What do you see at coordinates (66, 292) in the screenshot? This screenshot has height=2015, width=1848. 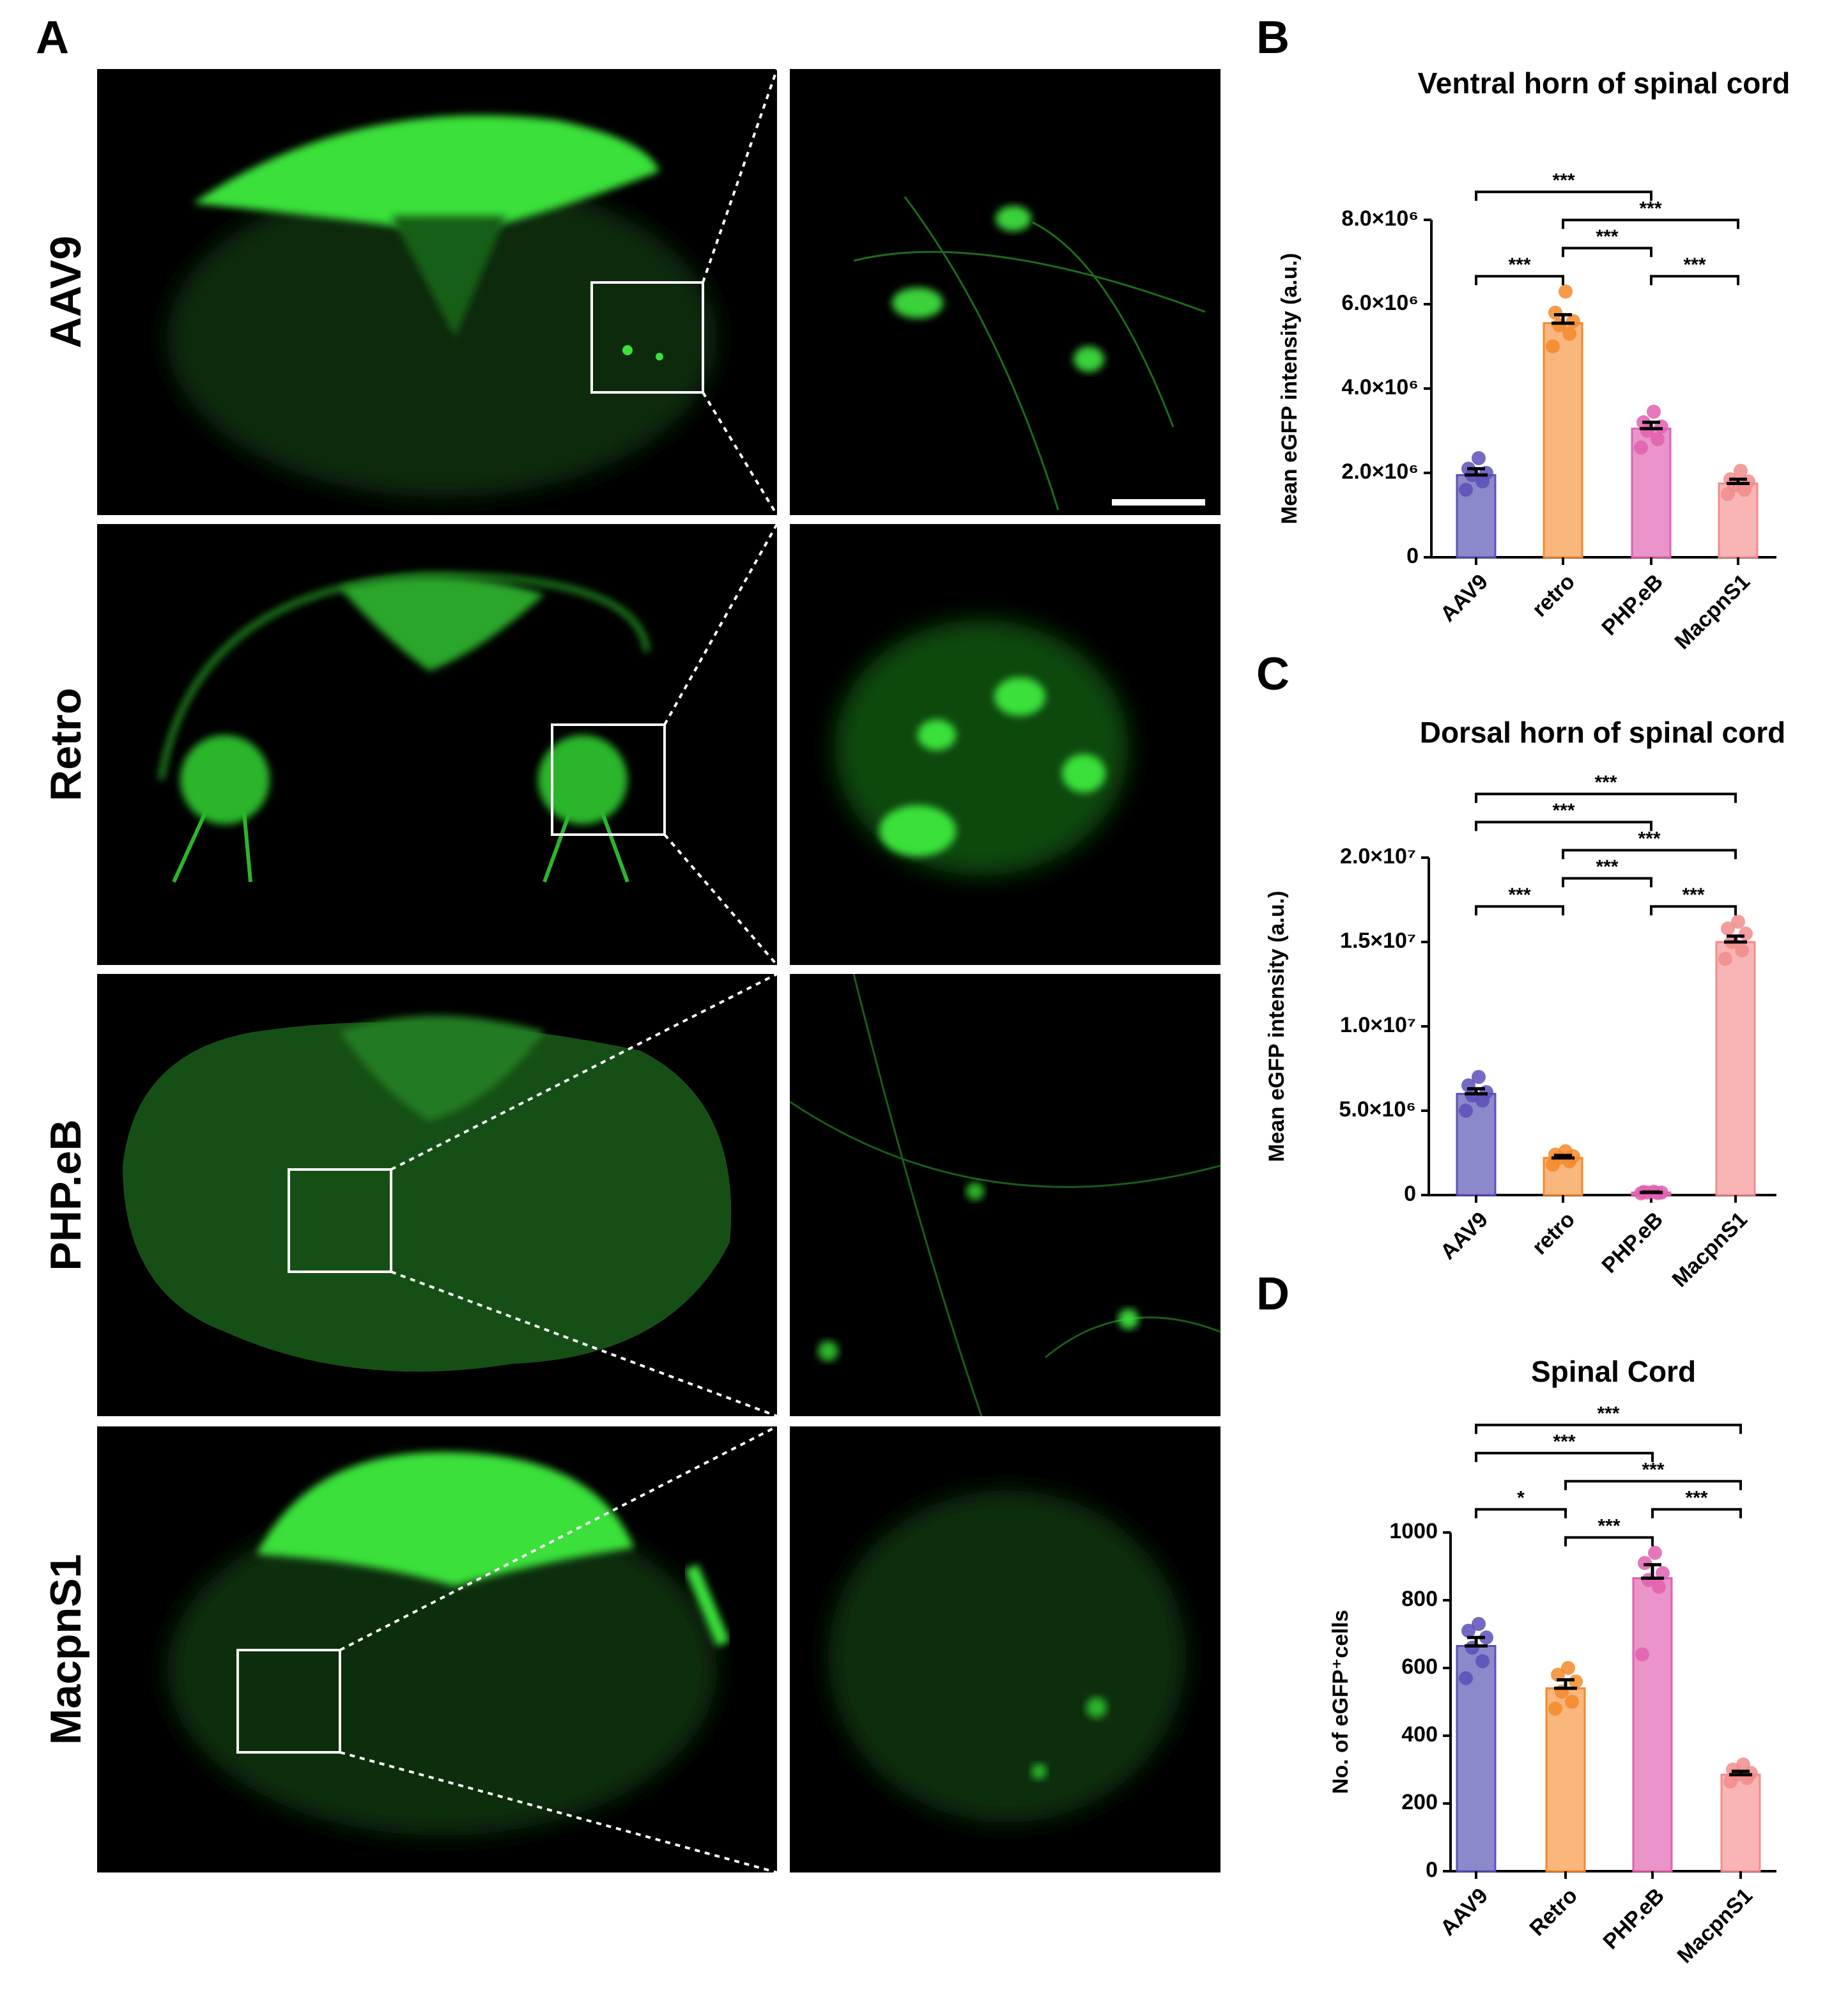 I see `row-label: AAV9` at bounding box center [66, 292].